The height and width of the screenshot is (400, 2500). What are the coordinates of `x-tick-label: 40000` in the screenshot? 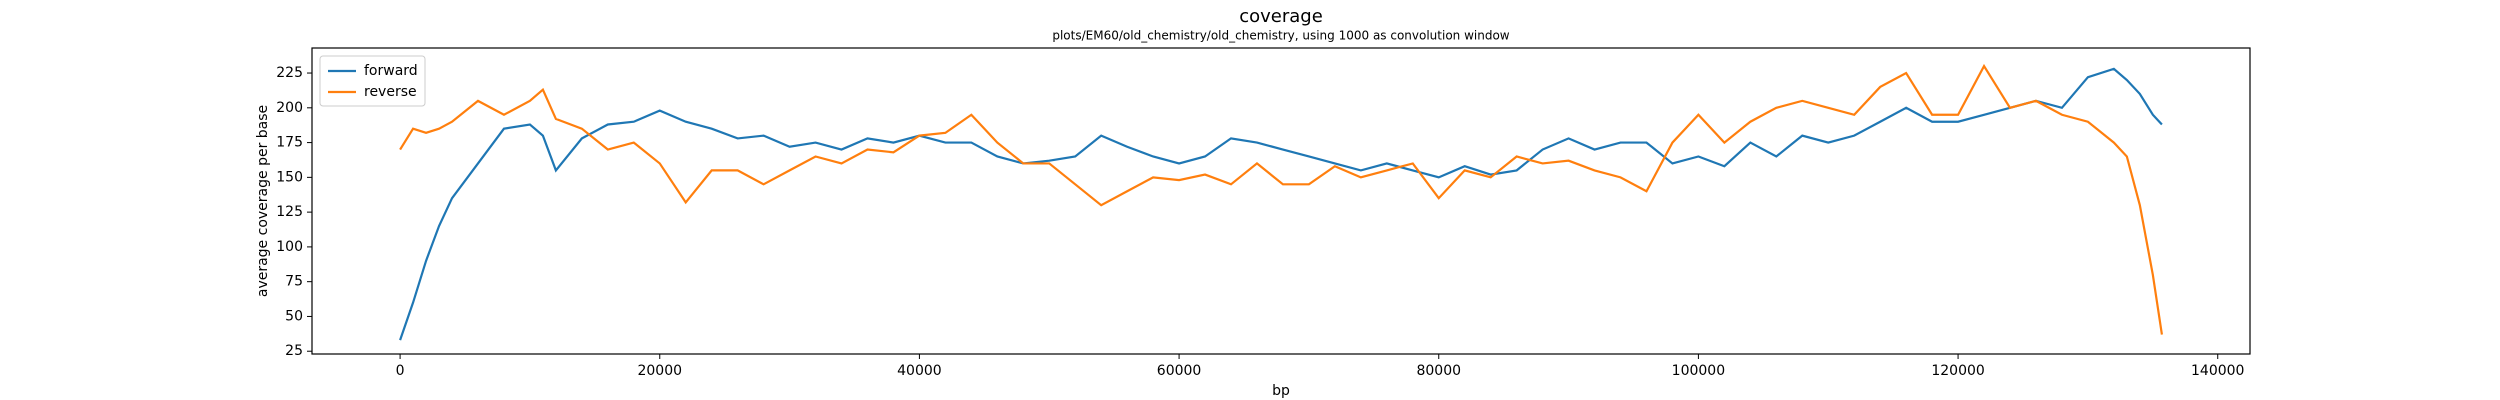 It's located at (919, 371).